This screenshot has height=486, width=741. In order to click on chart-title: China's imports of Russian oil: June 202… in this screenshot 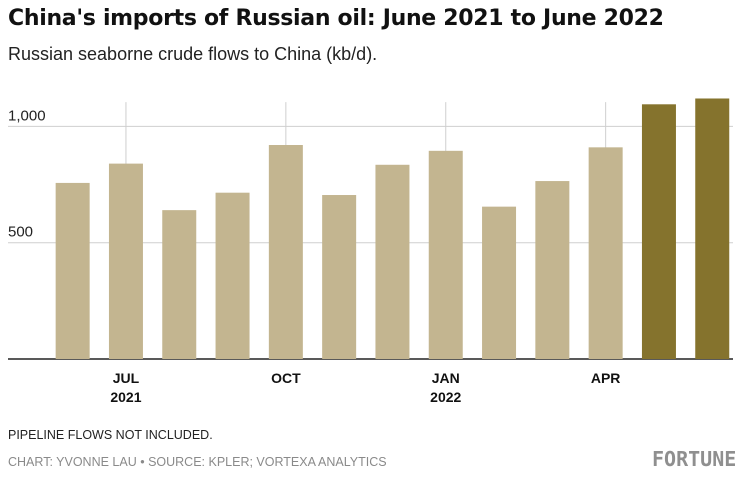, I will do `click(336, 18)`.